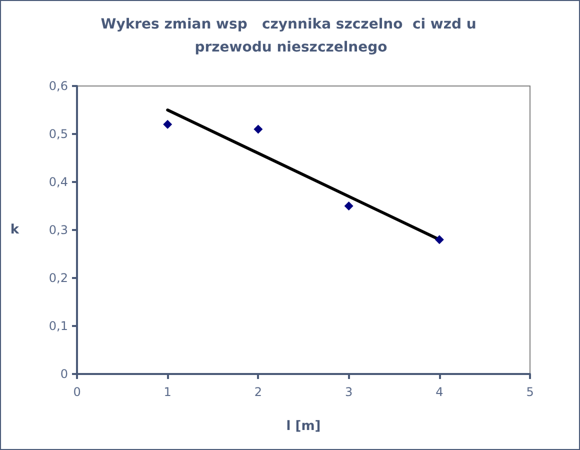 The height and width of the screenshot is (450, 580). What do you see at coordinates (58, 326) in the screenshot?
I see `y-tick-label: 0,1` at bounding box center [58, 326].